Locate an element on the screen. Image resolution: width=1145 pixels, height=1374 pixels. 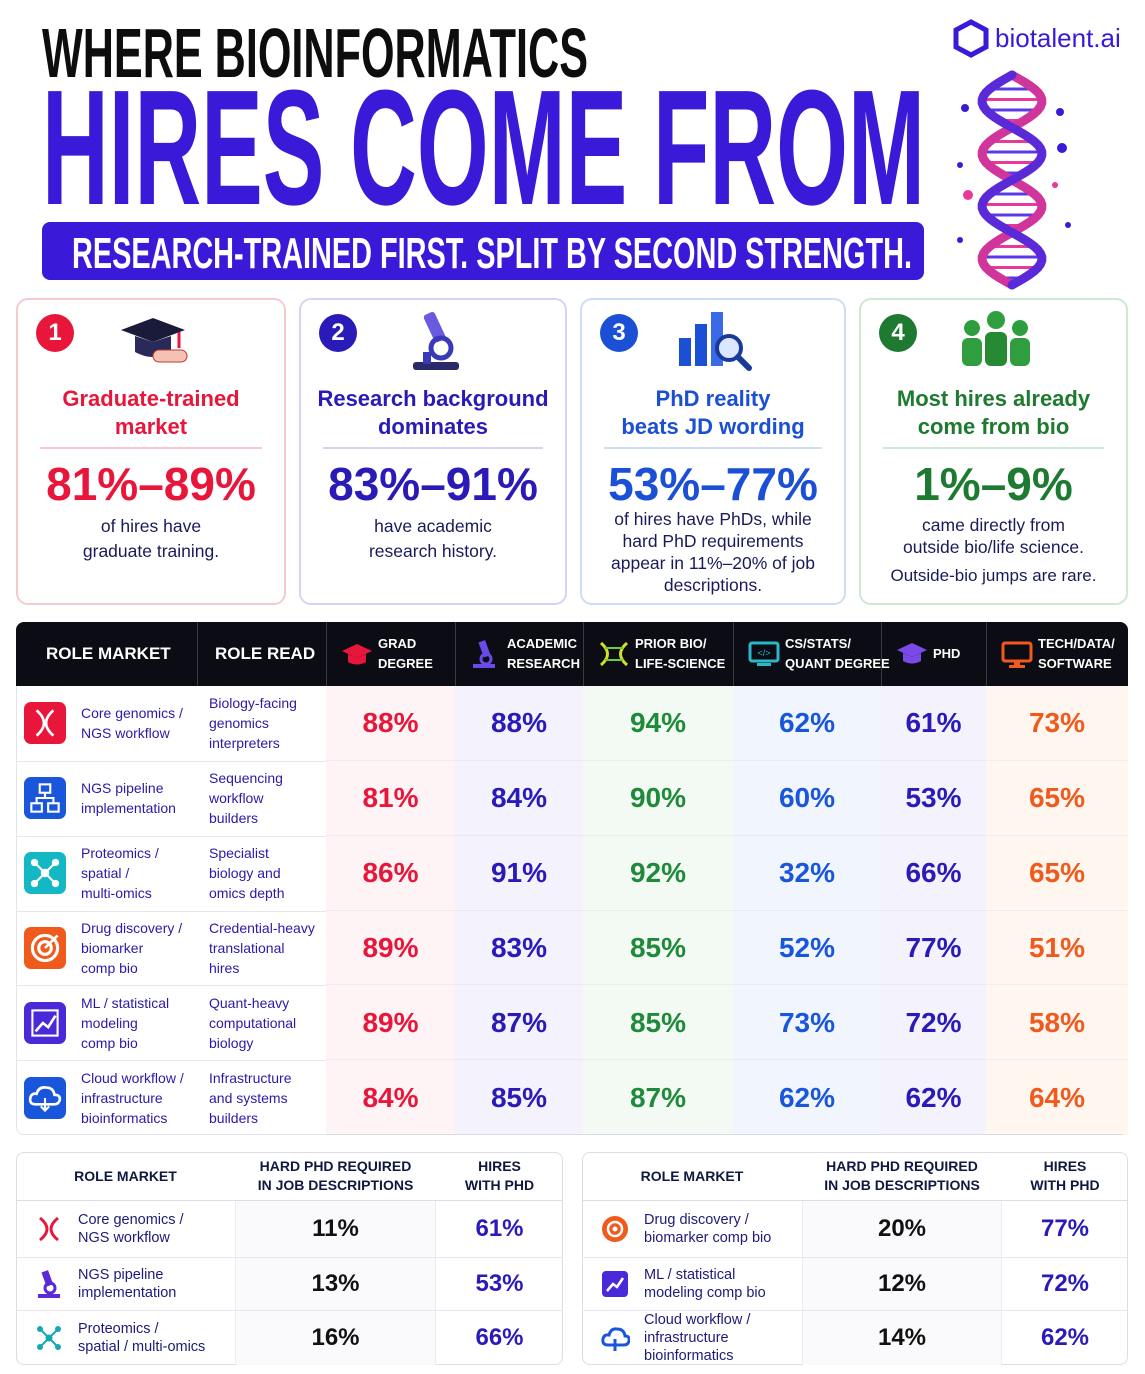
card-title: PhD reality is located at coordinates (713, 398).